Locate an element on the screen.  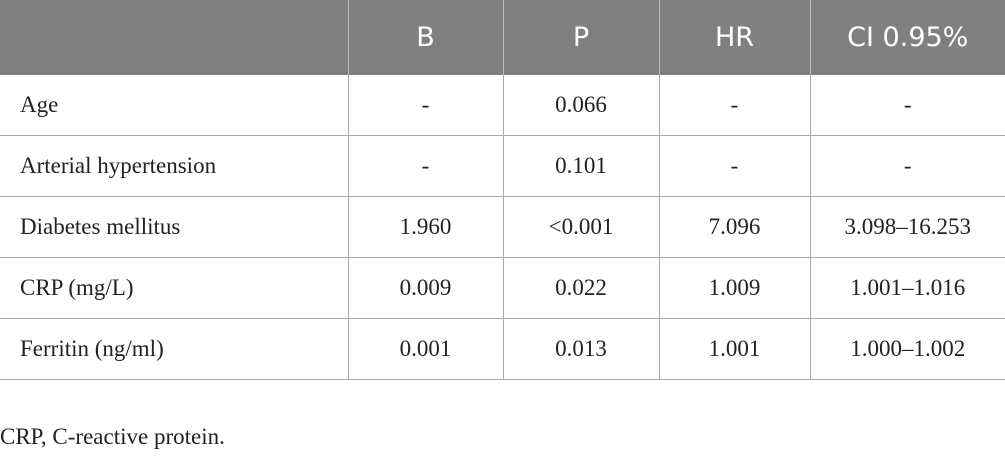
header-cell: B is located at coordinates (425, 37).